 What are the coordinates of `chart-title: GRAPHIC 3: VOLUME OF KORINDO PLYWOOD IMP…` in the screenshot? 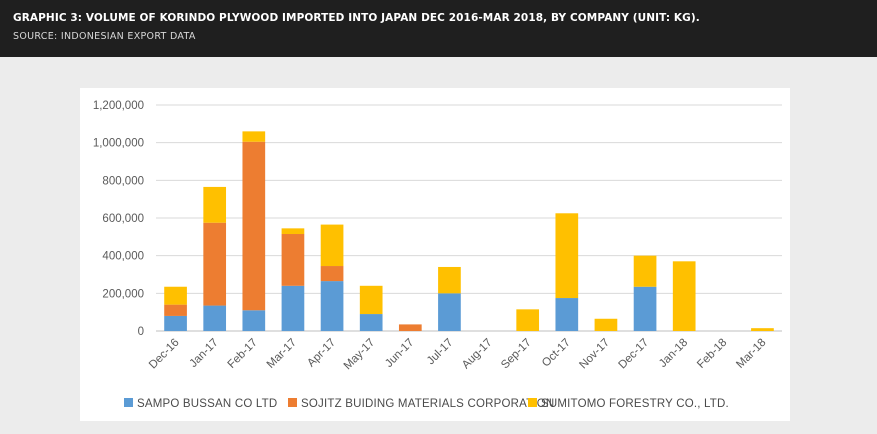 It's located at (356, 18).